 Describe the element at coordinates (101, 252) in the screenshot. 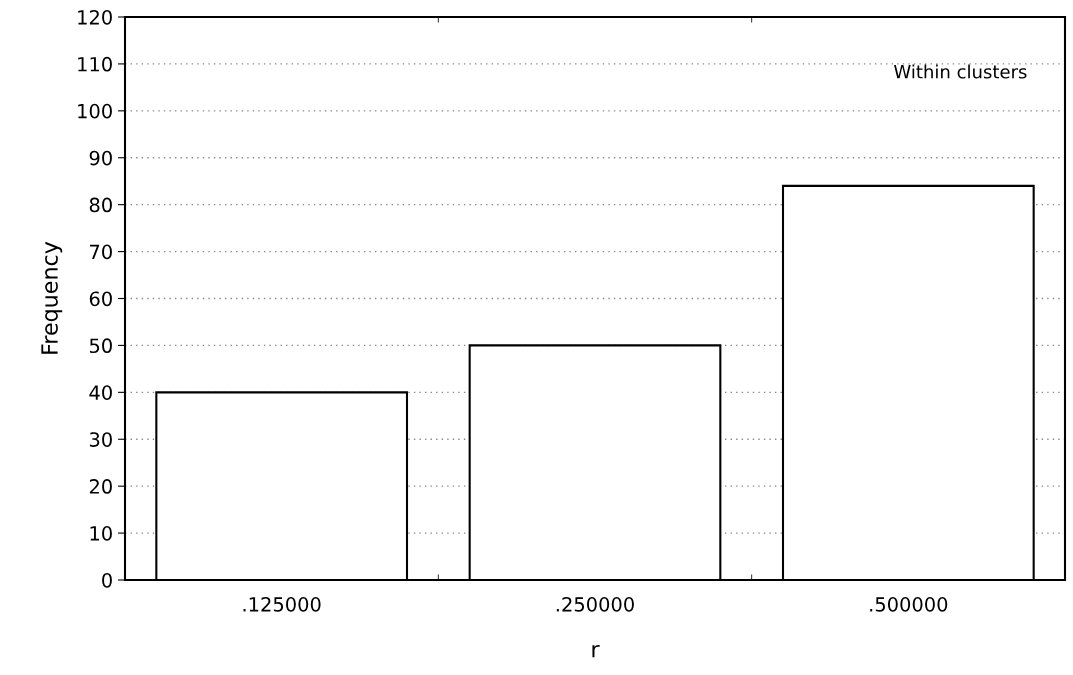

I see `y-tick-label: 70` at that location.